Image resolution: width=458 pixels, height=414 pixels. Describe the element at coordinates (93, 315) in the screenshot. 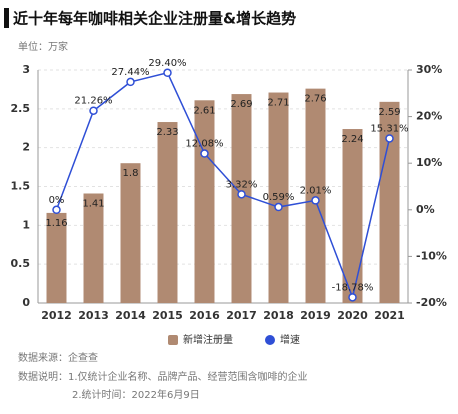

I see `x-tick-label: 2013` at that location.